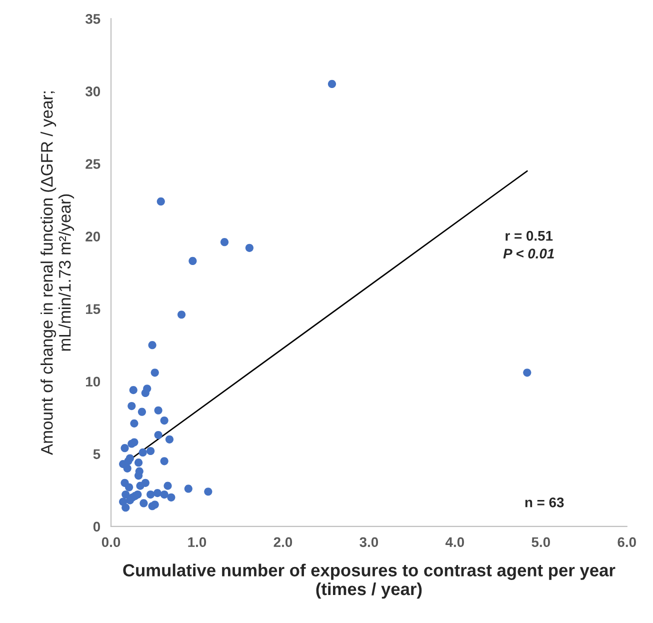 The width and height of the screenshot is (653, 623). Describe the element at coordinates (96, 527) in the screenshot. I see `y-tick-label: 0` at that location.